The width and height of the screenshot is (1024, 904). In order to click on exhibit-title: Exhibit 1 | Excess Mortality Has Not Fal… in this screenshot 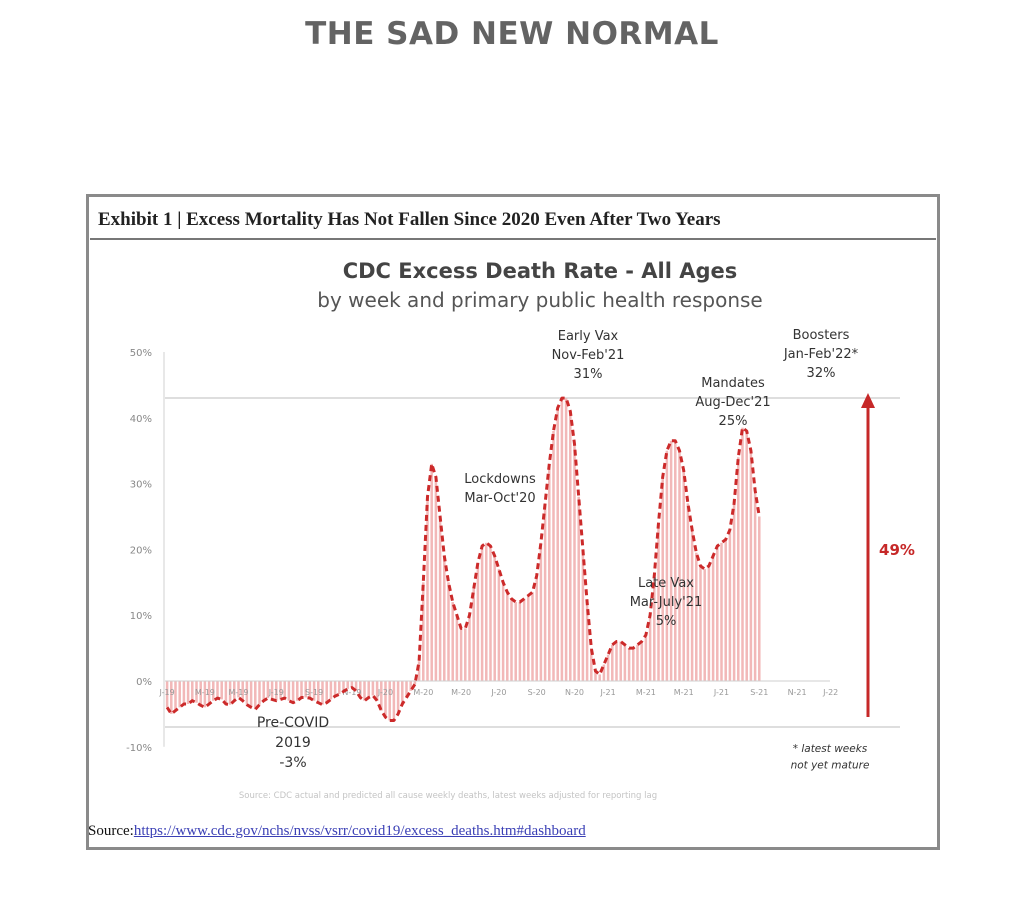, I will do `click(409, 219)`.